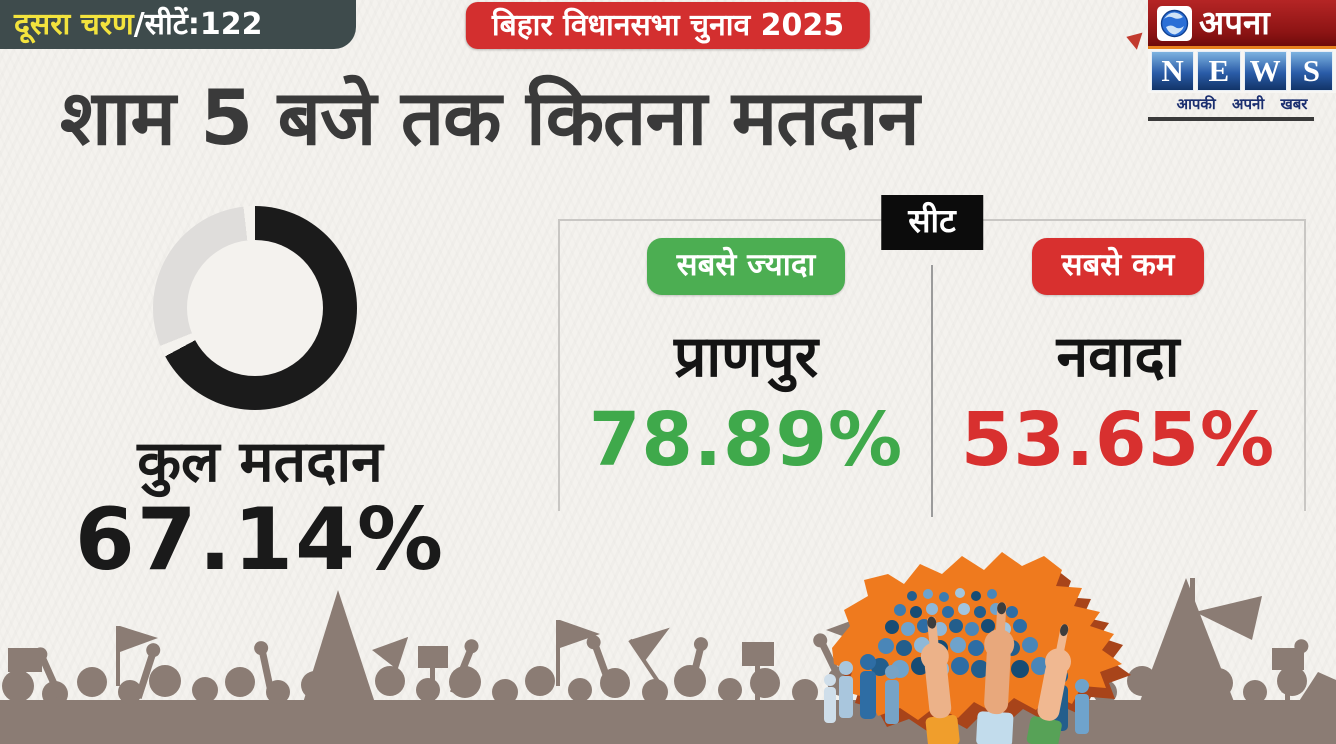  I want to click on globe-icon, so click(1174, 23).